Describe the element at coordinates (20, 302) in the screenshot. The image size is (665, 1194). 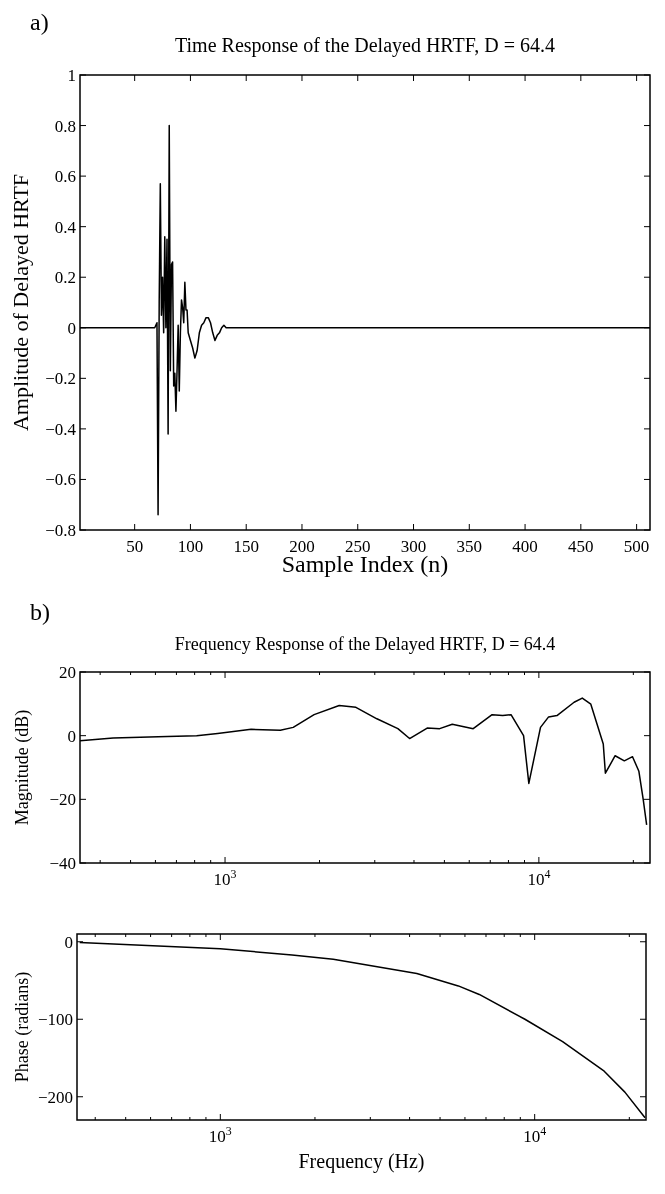
I see `y-axis-title: Amplitude of Delayed HRTF` at that location.